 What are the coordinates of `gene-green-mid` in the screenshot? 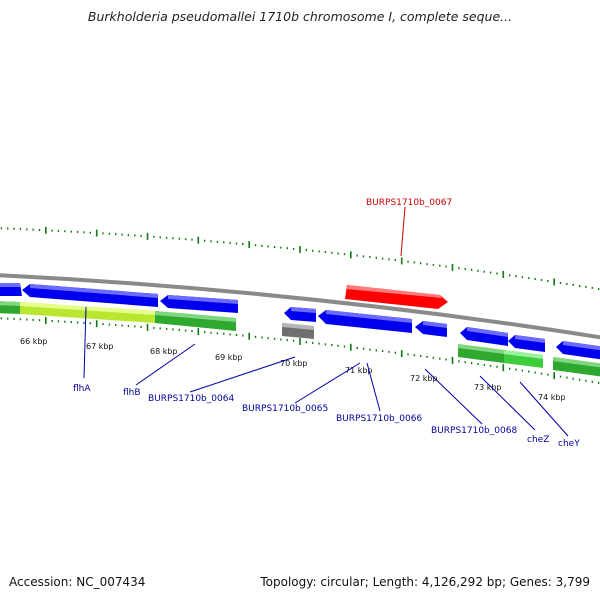 It's located at (195, 321).